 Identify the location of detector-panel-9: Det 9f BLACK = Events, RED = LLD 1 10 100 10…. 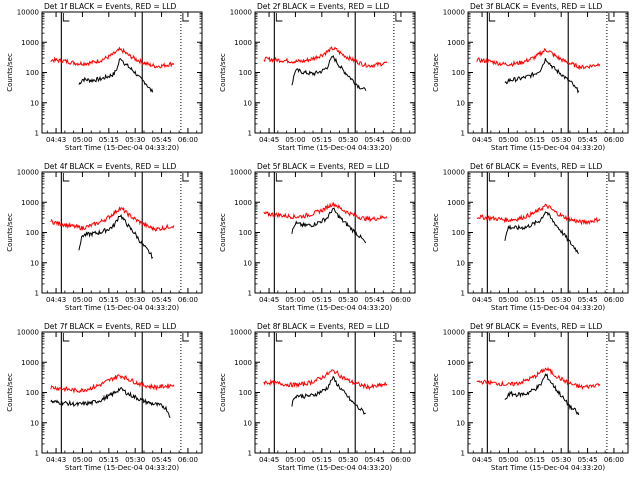
(530, 397).